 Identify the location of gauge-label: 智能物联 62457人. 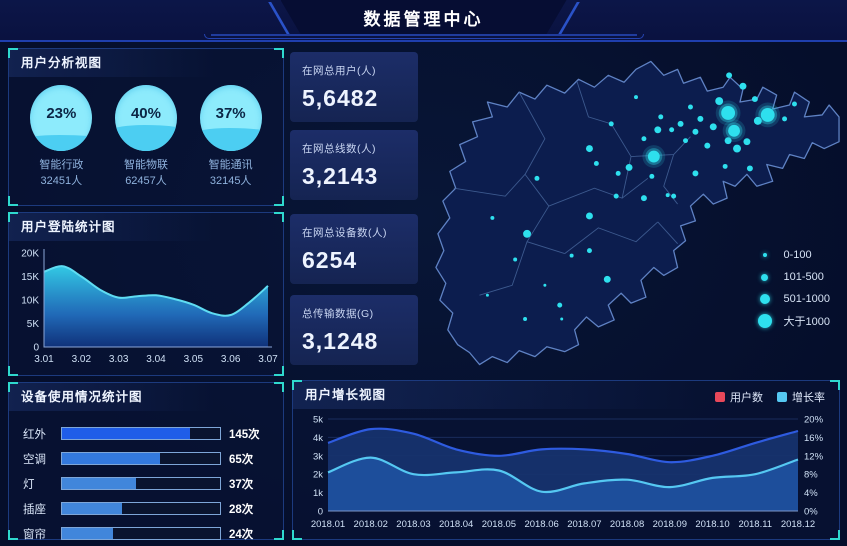
(146, 174).